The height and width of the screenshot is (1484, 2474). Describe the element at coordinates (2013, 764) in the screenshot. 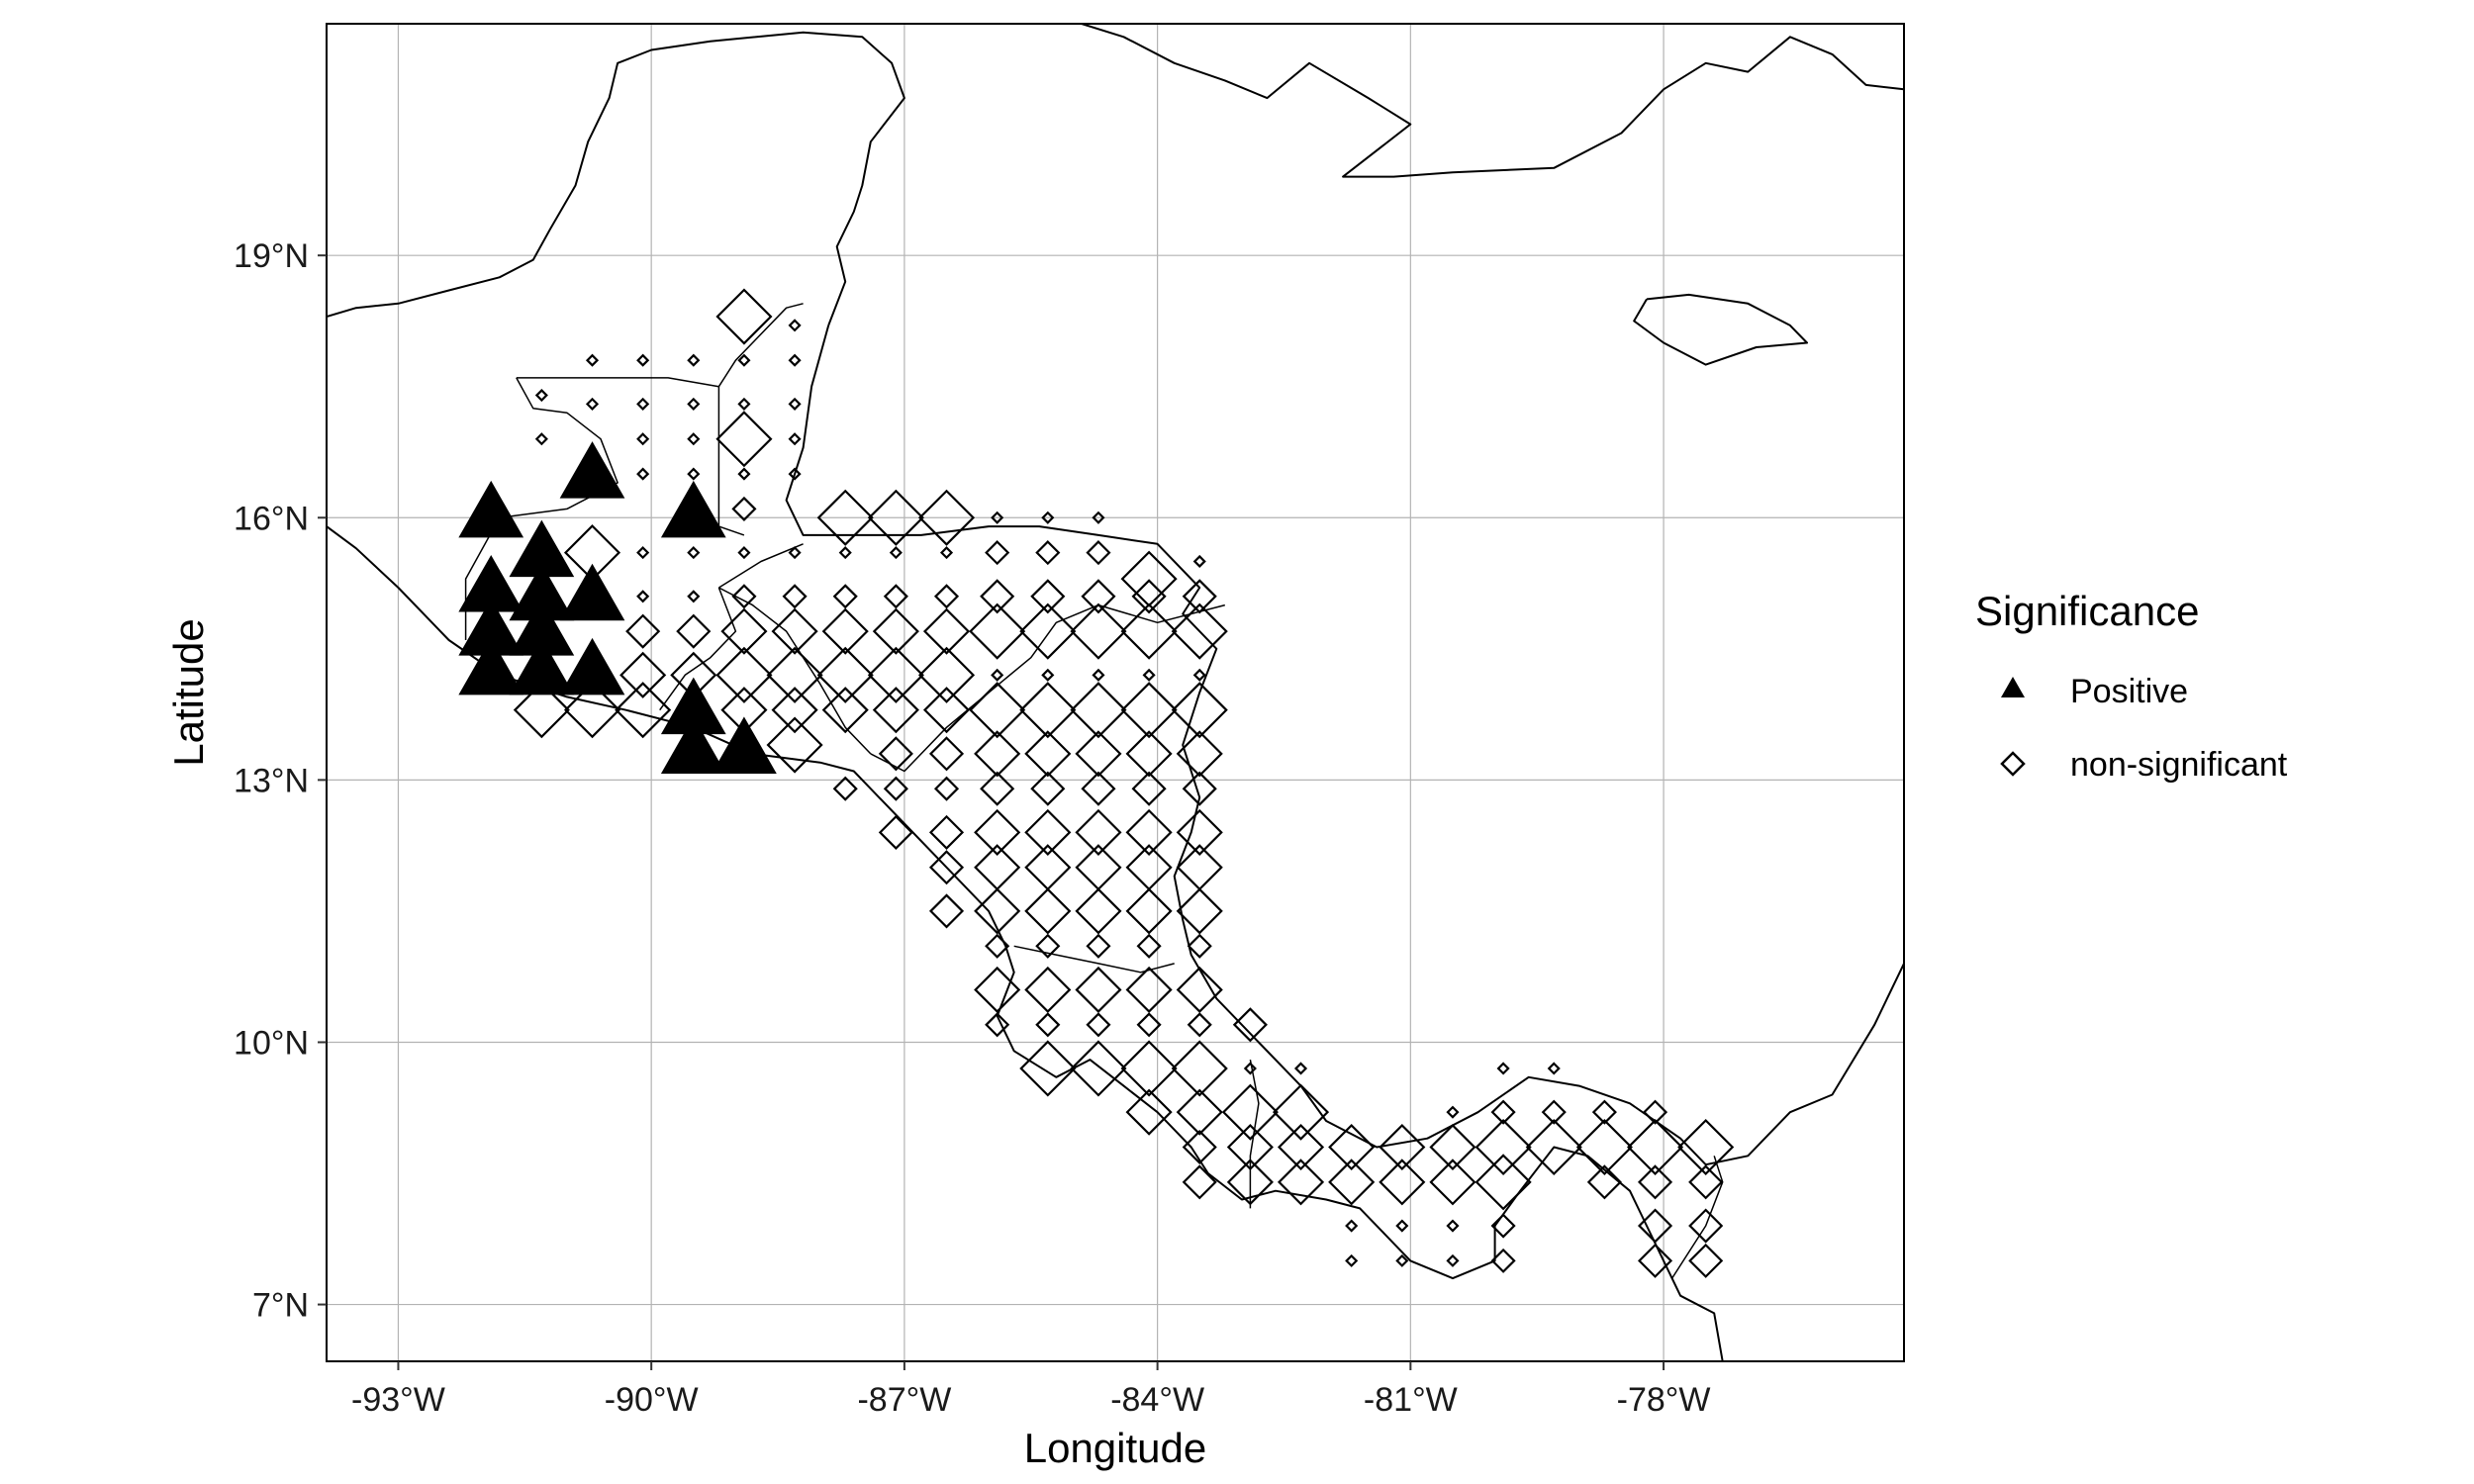

I see `legend-diamond-icon` at that location.